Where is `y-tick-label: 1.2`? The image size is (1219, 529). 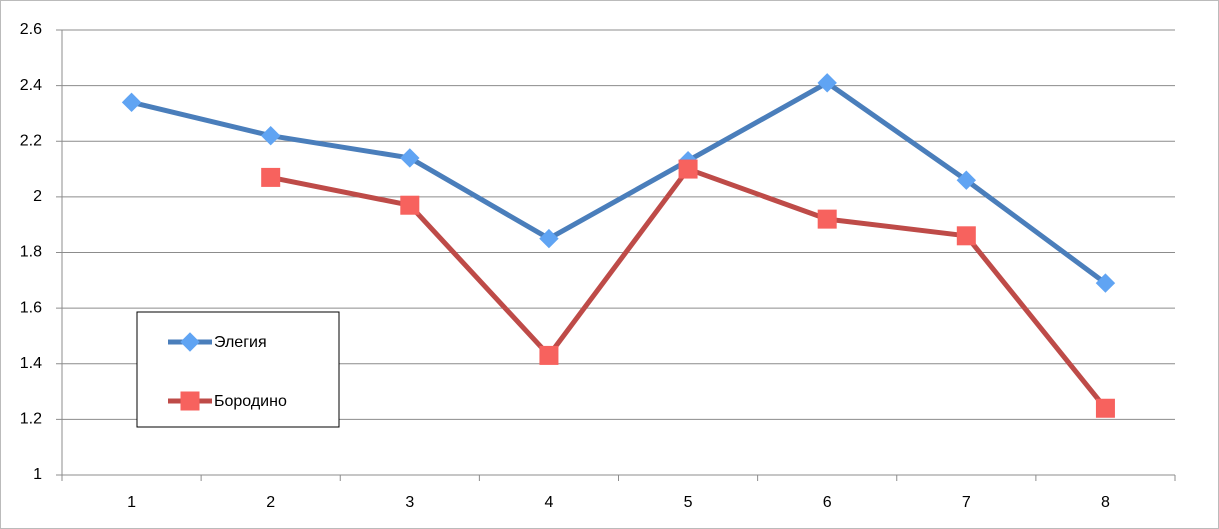 y-tick-label: 1.2 is located at coordinates (31, 419).